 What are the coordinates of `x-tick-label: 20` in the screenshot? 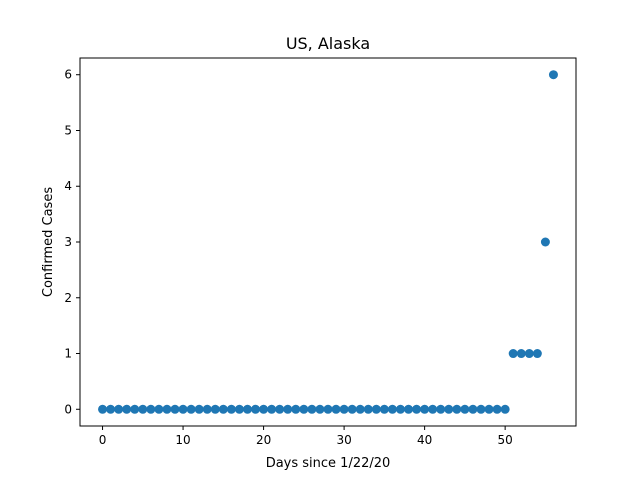 It's located at (263, 440).